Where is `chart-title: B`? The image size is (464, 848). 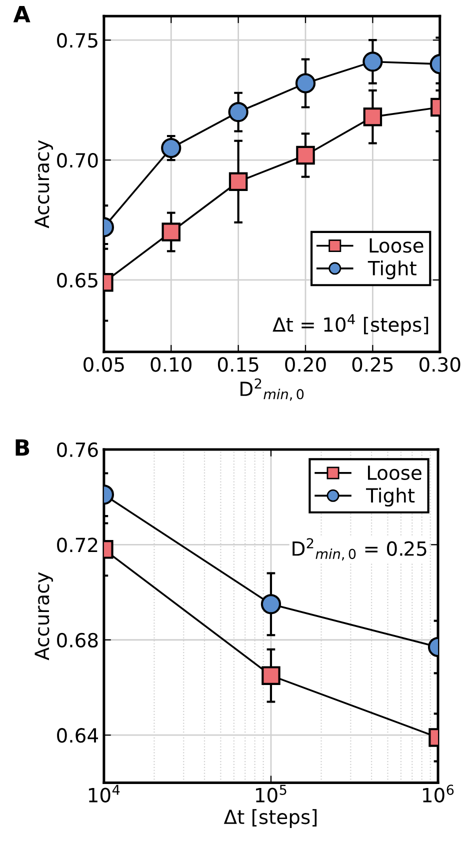 chart-title: B is located at coordinates (23, 447).